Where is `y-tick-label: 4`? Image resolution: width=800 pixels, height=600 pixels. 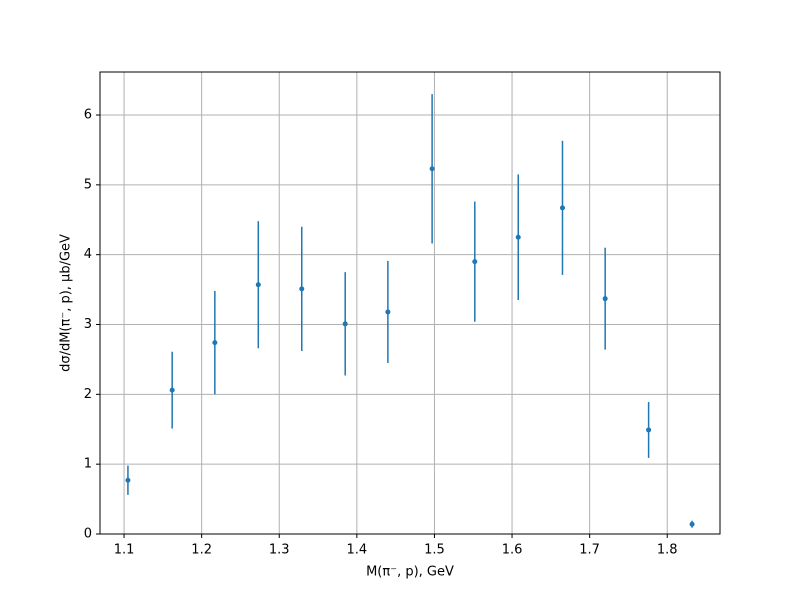
y-tick-label: 4 is located at coordinates (88, 254).